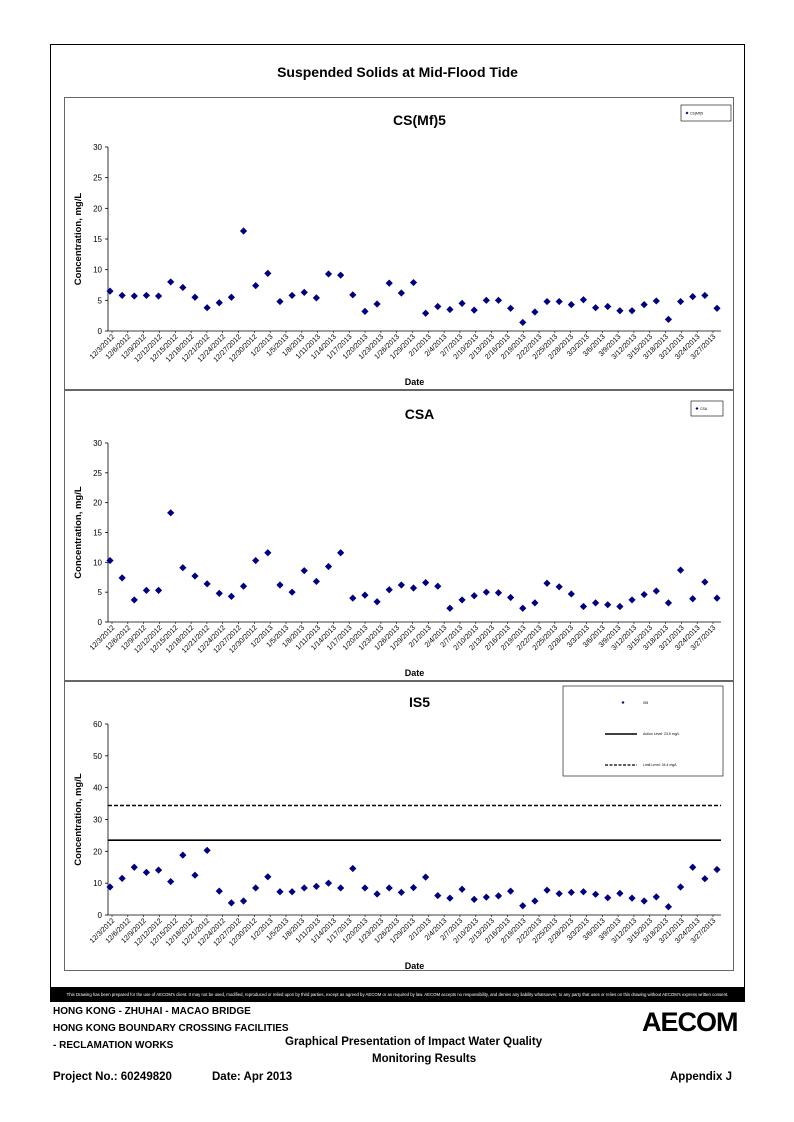  Describe the element at coordinates (78, 532) in the screenshot. I see `y-axis-label: Concentration, mg/L` at that location.